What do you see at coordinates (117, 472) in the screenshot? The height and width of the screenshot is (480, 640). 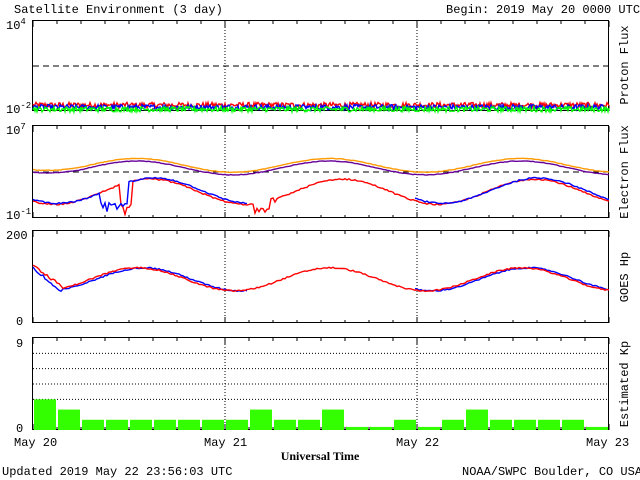 I see `updated-timestamp: Updated 2019 May 22 23:56:03 UTC` at bounding box center [117, 472].